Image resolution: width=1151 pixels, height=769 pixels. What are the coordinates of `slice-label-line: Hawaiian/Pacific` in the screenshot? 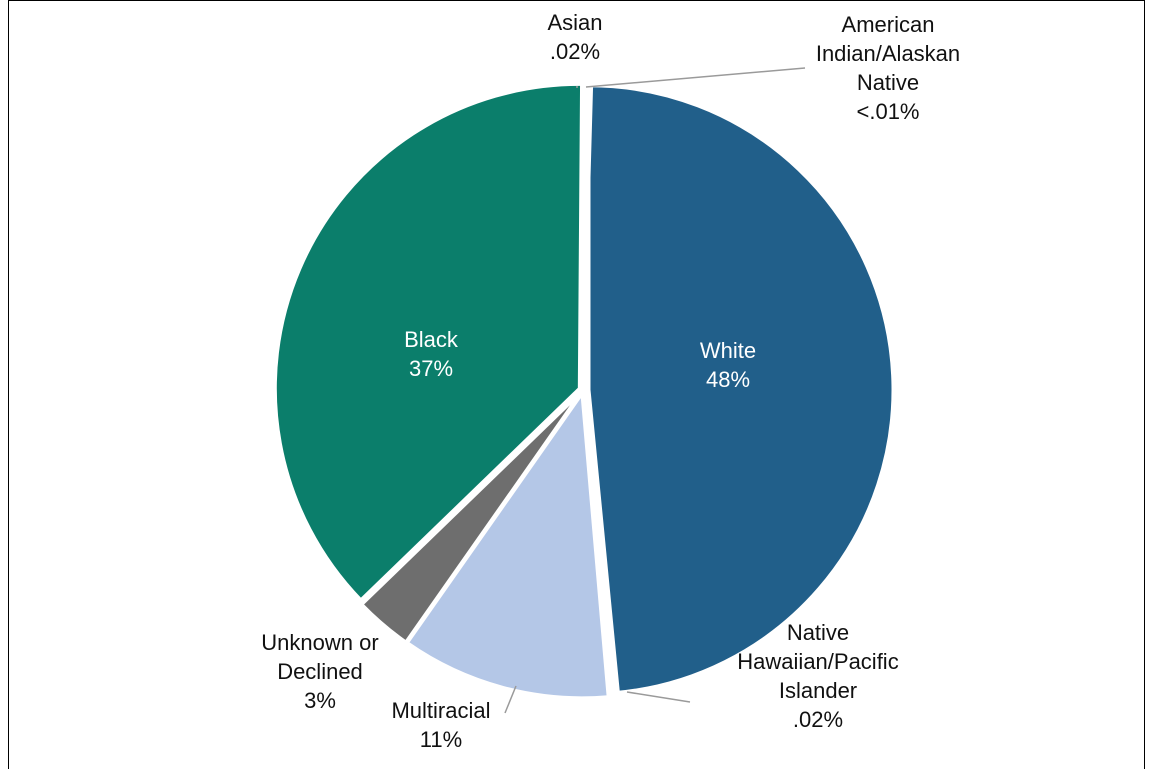 It's located at (817, 661).